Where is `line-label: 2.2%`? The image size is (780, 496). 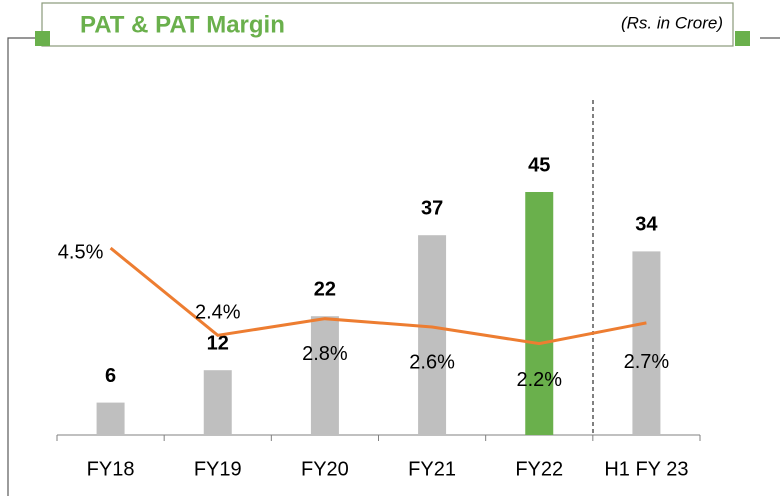 line-label: 2.2% is located at coordinates (539, 380).